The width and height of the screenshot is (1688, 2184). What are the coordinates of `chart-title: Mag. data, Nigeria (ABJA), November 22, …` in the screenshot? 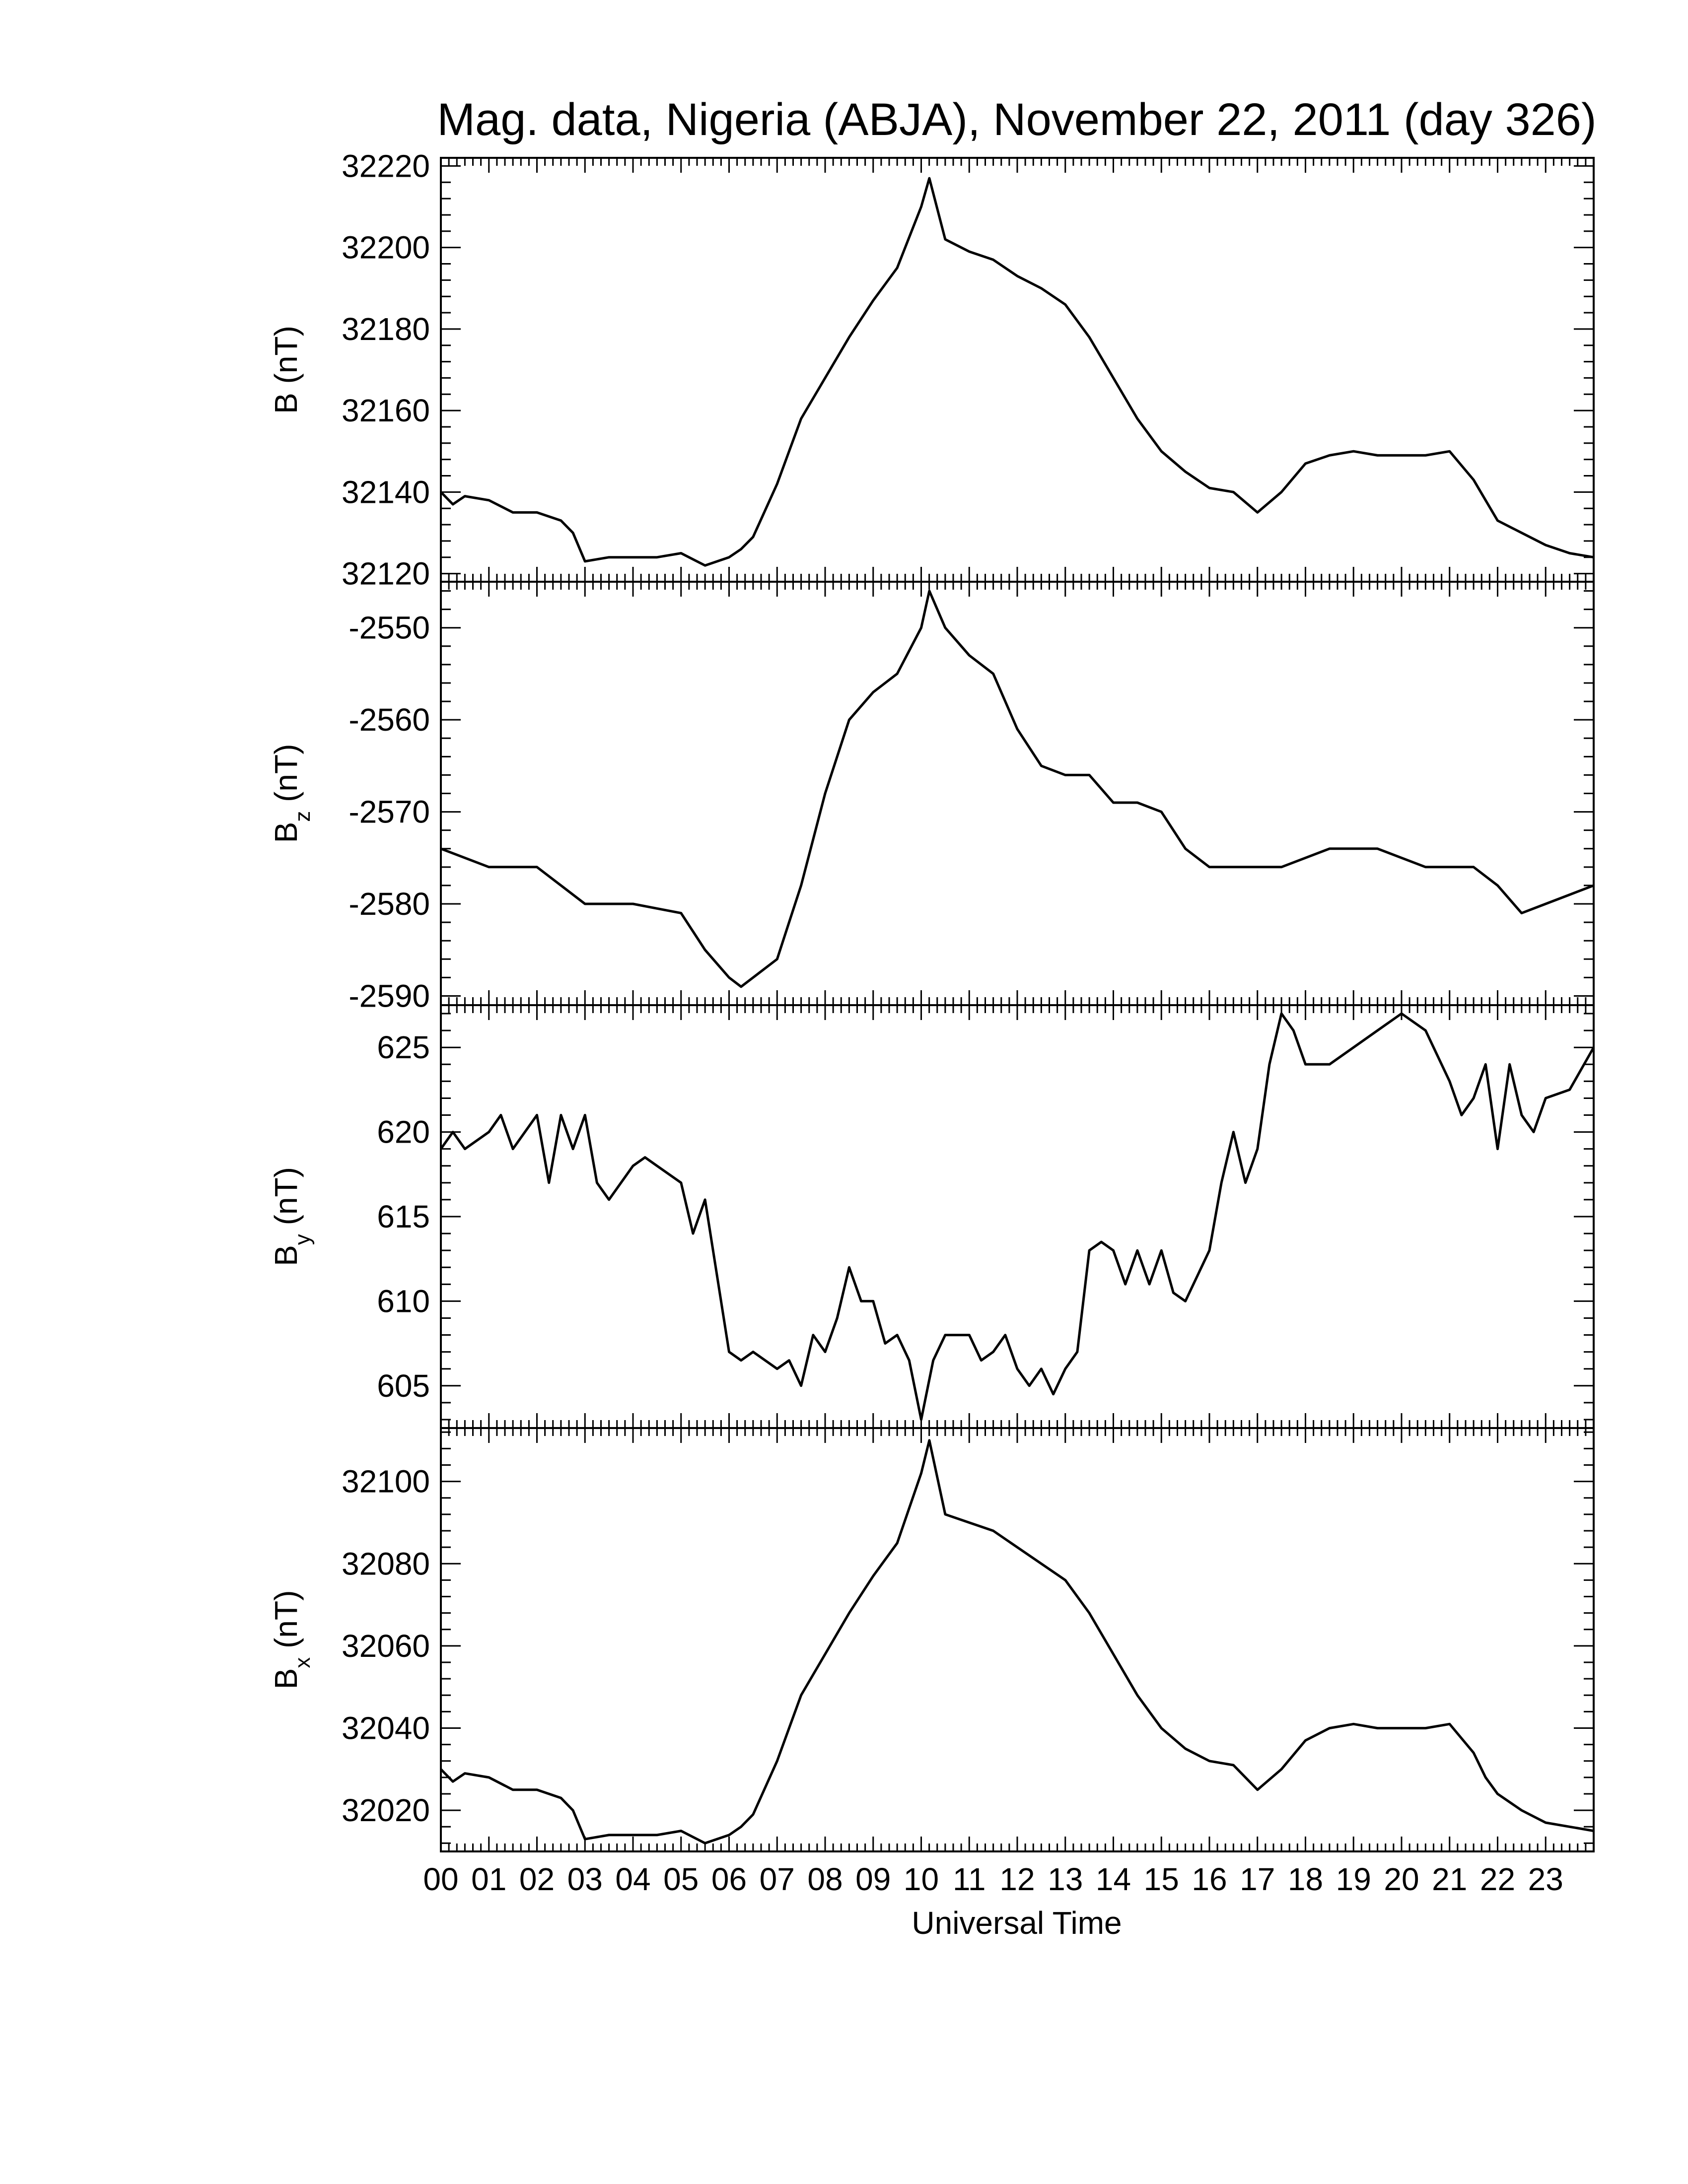 It's located at (1016, 119).